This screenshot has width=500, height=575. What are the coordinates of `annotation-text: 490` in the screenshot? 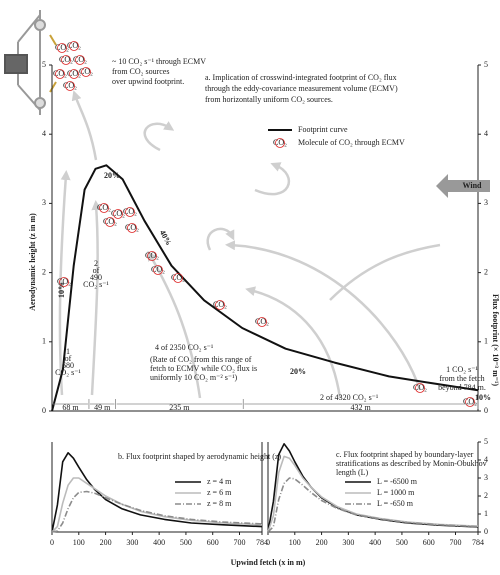 It's located at (96, 277).